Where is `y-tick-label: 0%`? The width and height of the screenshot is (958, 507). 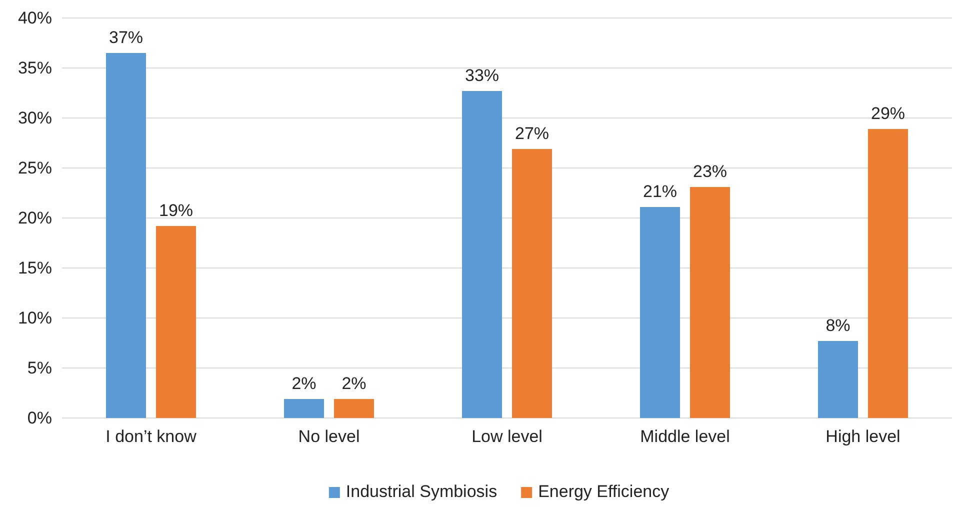
y-tick-label: 0% is located at coordinates (39, 418).